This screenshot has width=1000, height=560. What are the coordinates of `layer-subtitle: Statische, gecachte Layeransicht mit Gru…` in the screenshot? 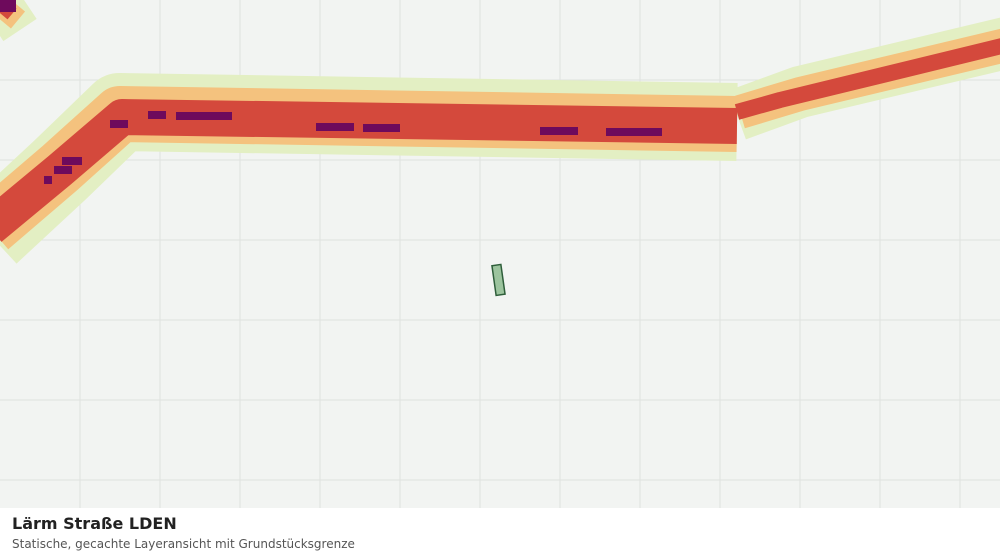 It's located at (183, 544).